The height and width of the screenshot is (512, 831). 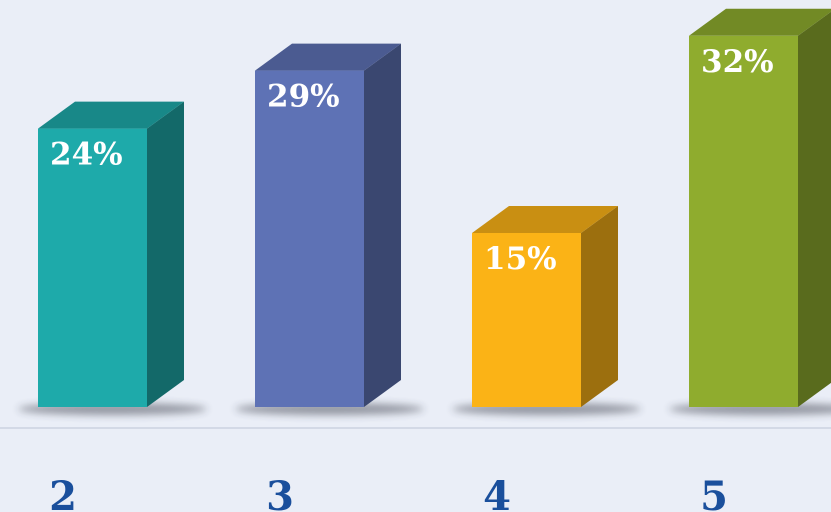 What do you see at coordinates (497, 492) in the screenshot?
I see `x-tick-label: 4` at bounding box center [497, 492].